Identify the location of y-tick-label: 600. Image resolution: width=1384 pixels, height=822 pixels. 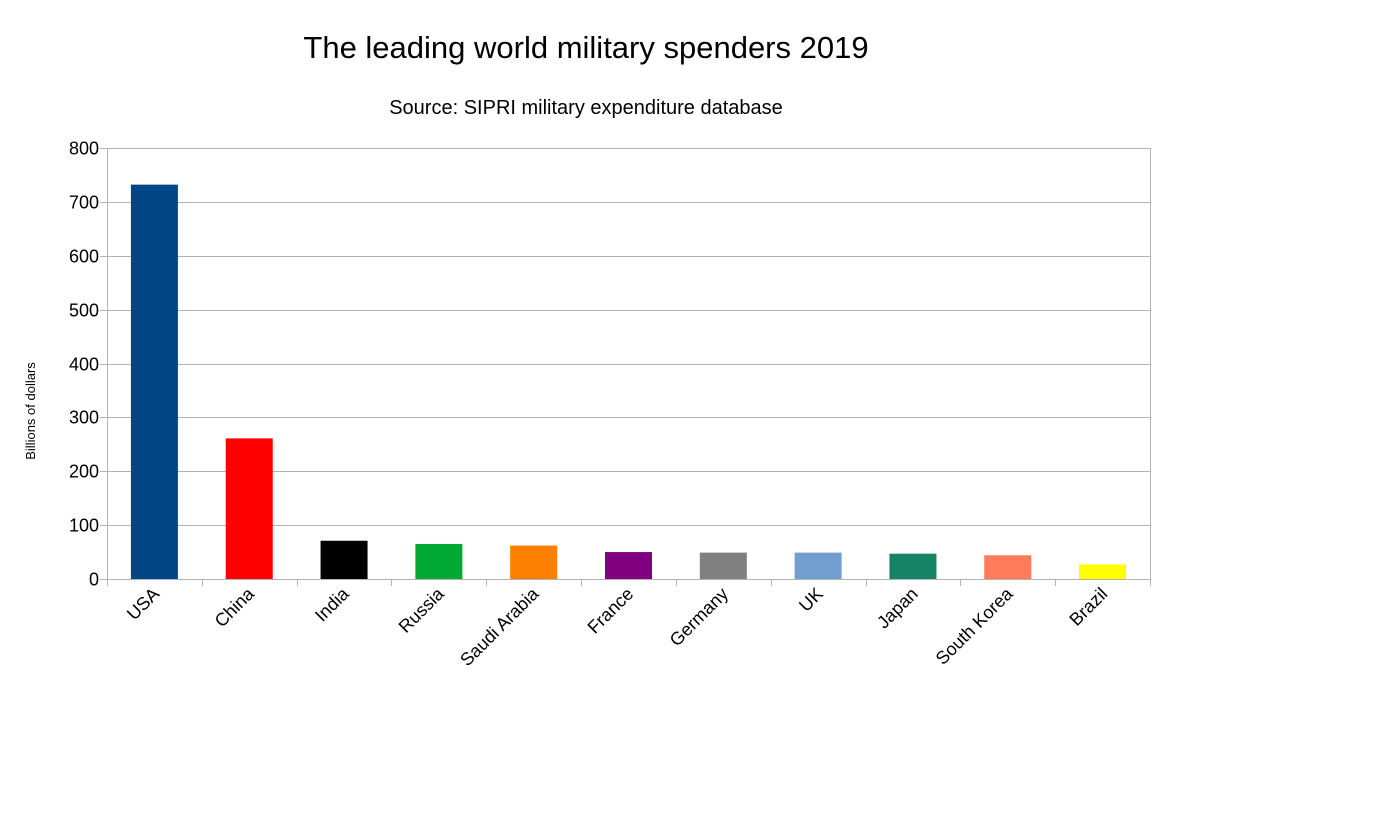
(84, 257).